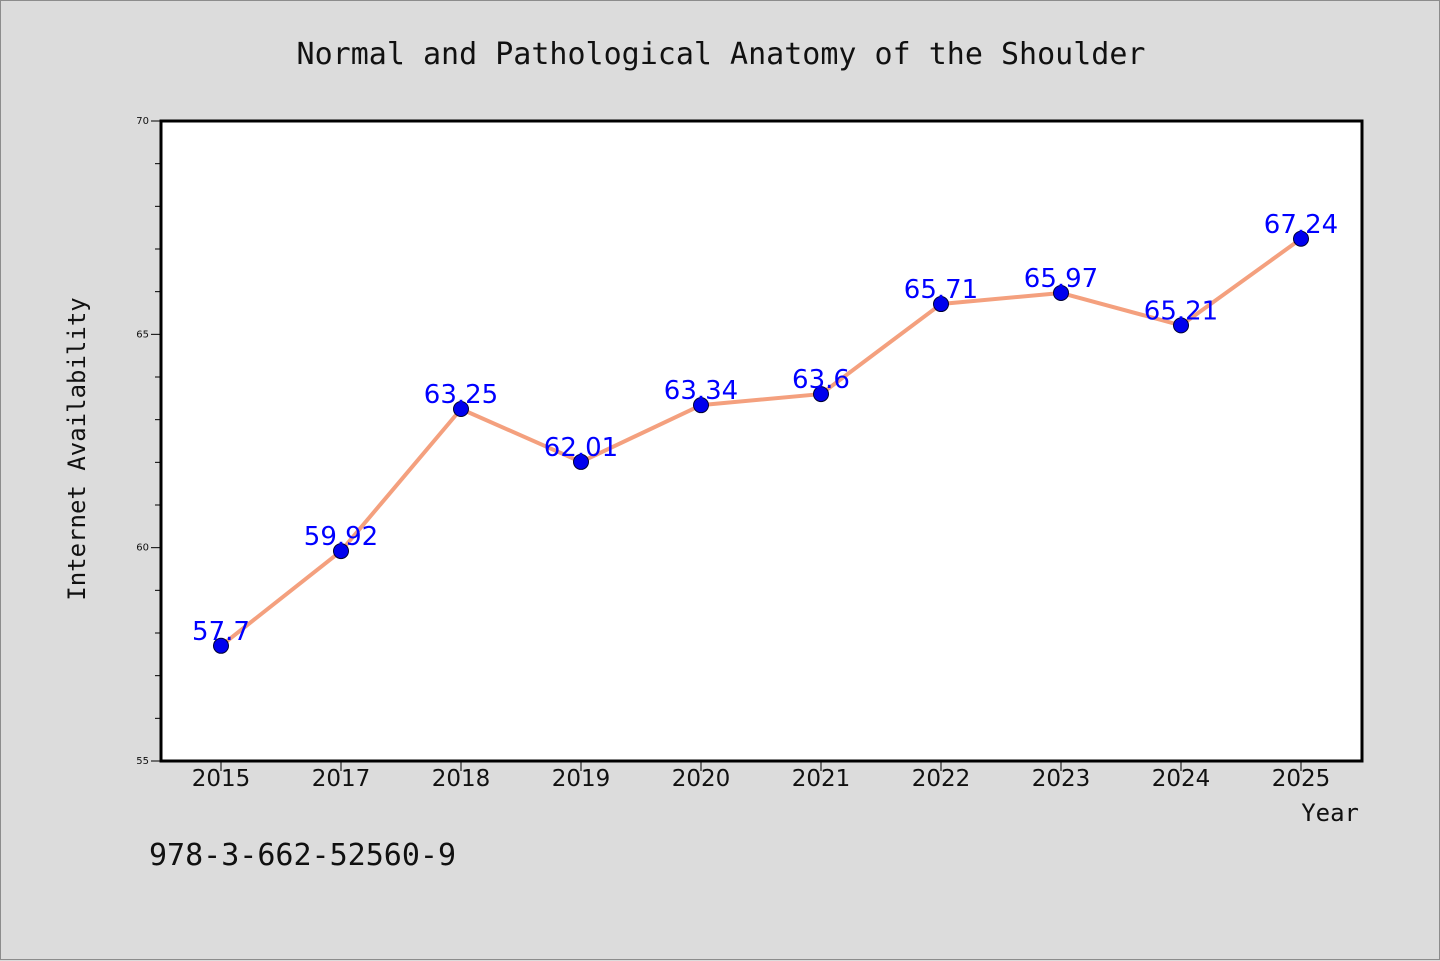 The height and width of the screenshot is (961, 1440). What do you see at coordinates (142, 334) in the screenshot?
I see `y-tick-label: 65` at bounding box center [142, 334].